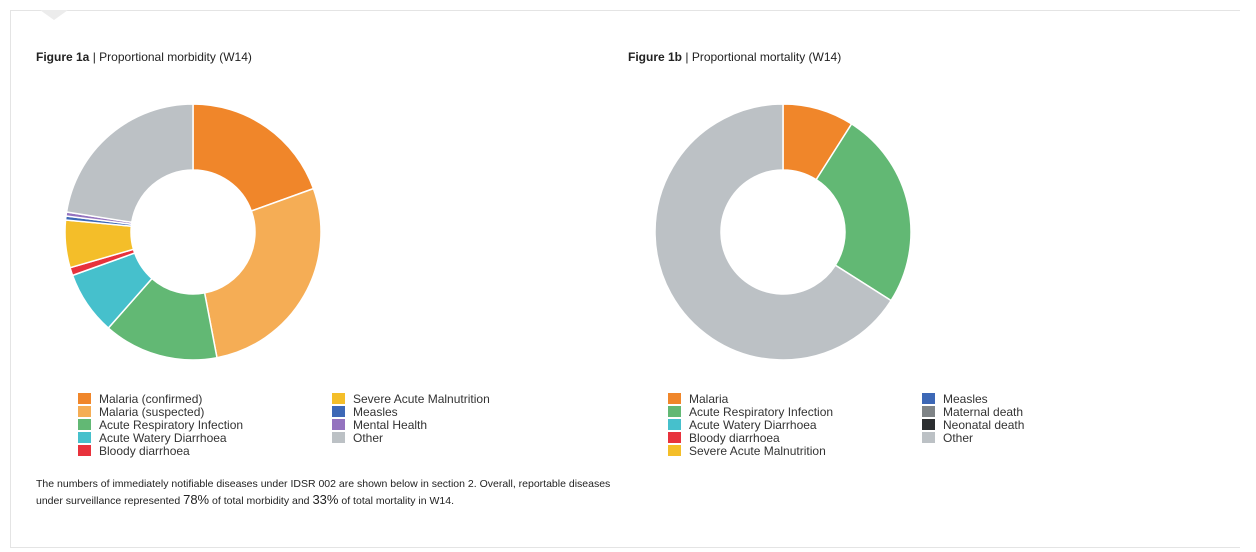  What do you see at coordinates (152, 438) in the screenshot?
I see `morbidity-legend-item-acute-watery-diarrhoea: Acute Watery Diarrhoea` at bounding box center [152, 438].